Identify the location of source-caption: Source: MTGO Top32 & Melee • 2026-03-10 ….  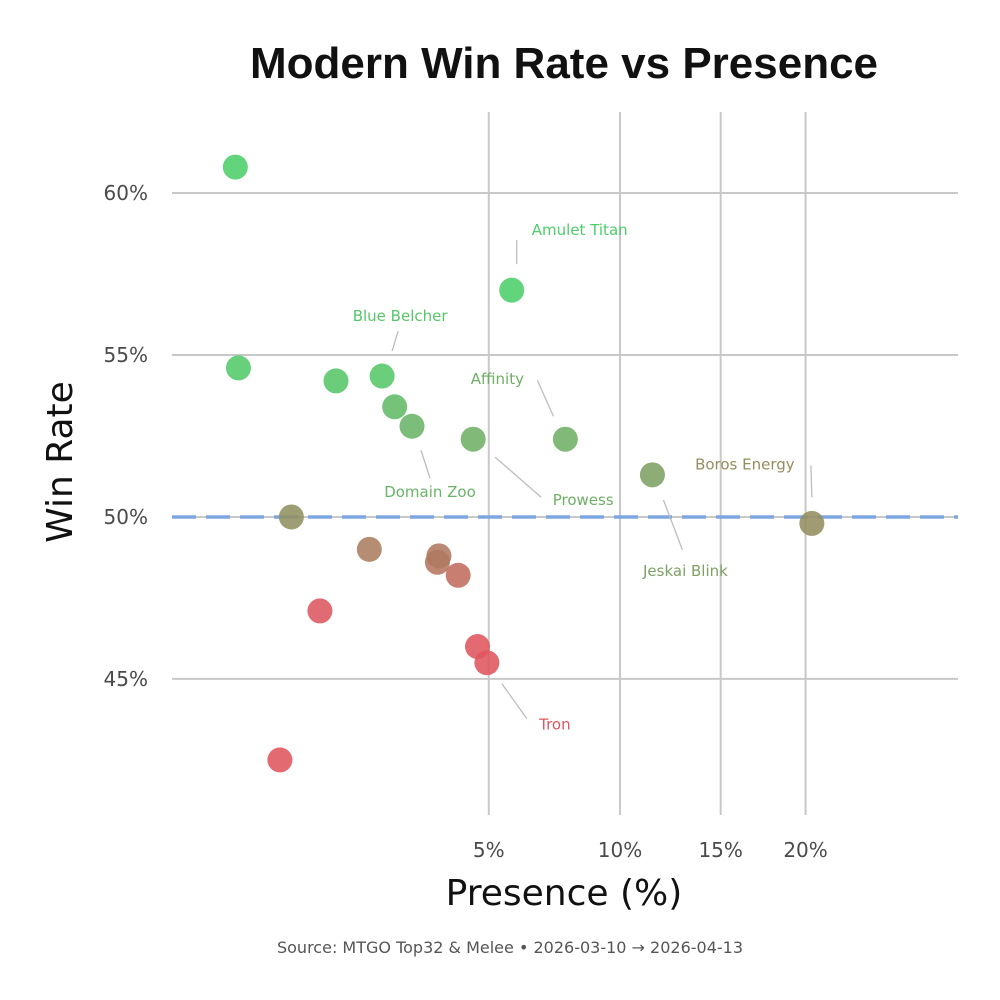
(510, 947).